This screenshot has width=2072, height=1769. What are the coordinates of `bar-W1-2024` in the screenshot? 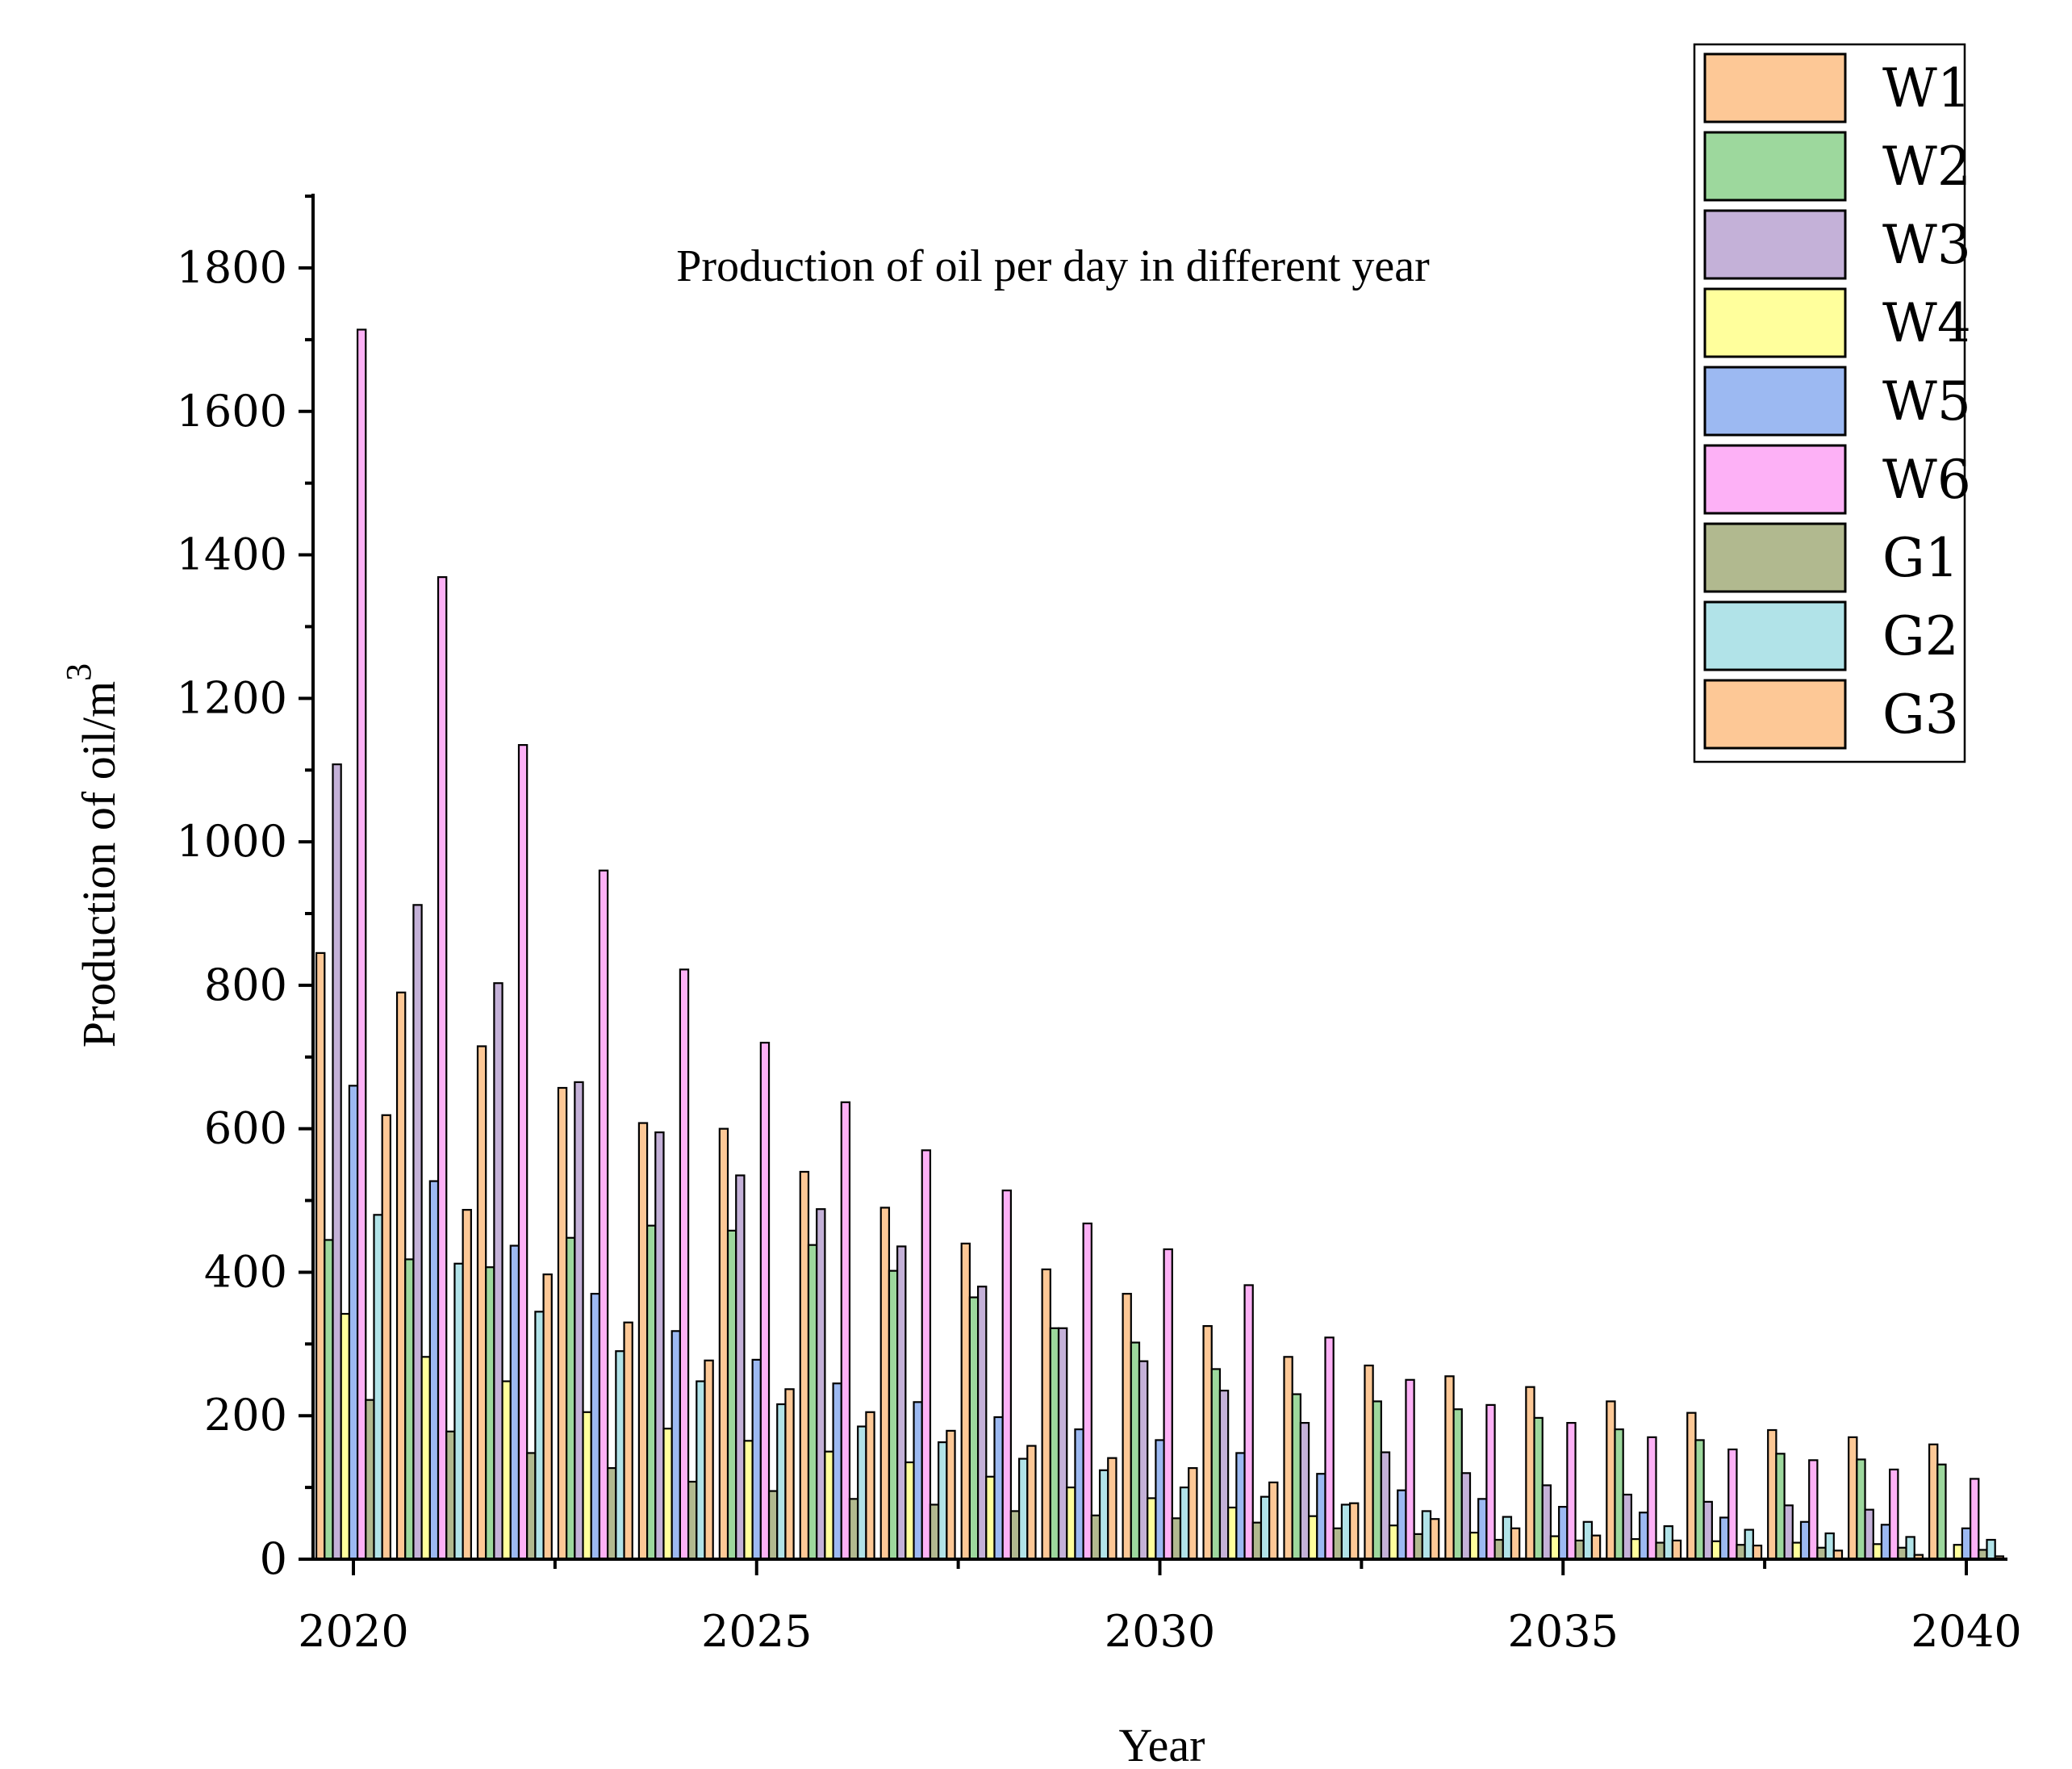 It's located at (643, 1341).